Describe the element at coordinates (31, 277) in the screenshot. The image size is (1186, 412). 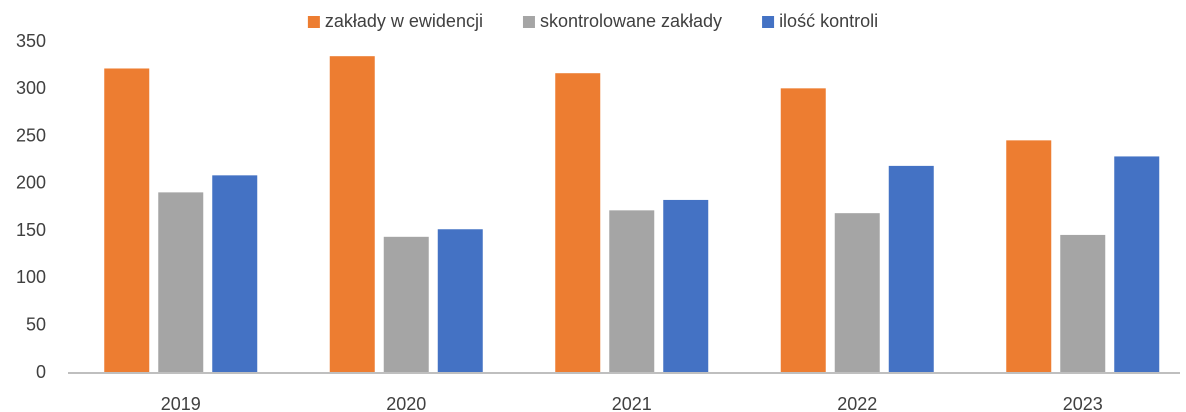
I see `y-tick-label: 100` at that location.